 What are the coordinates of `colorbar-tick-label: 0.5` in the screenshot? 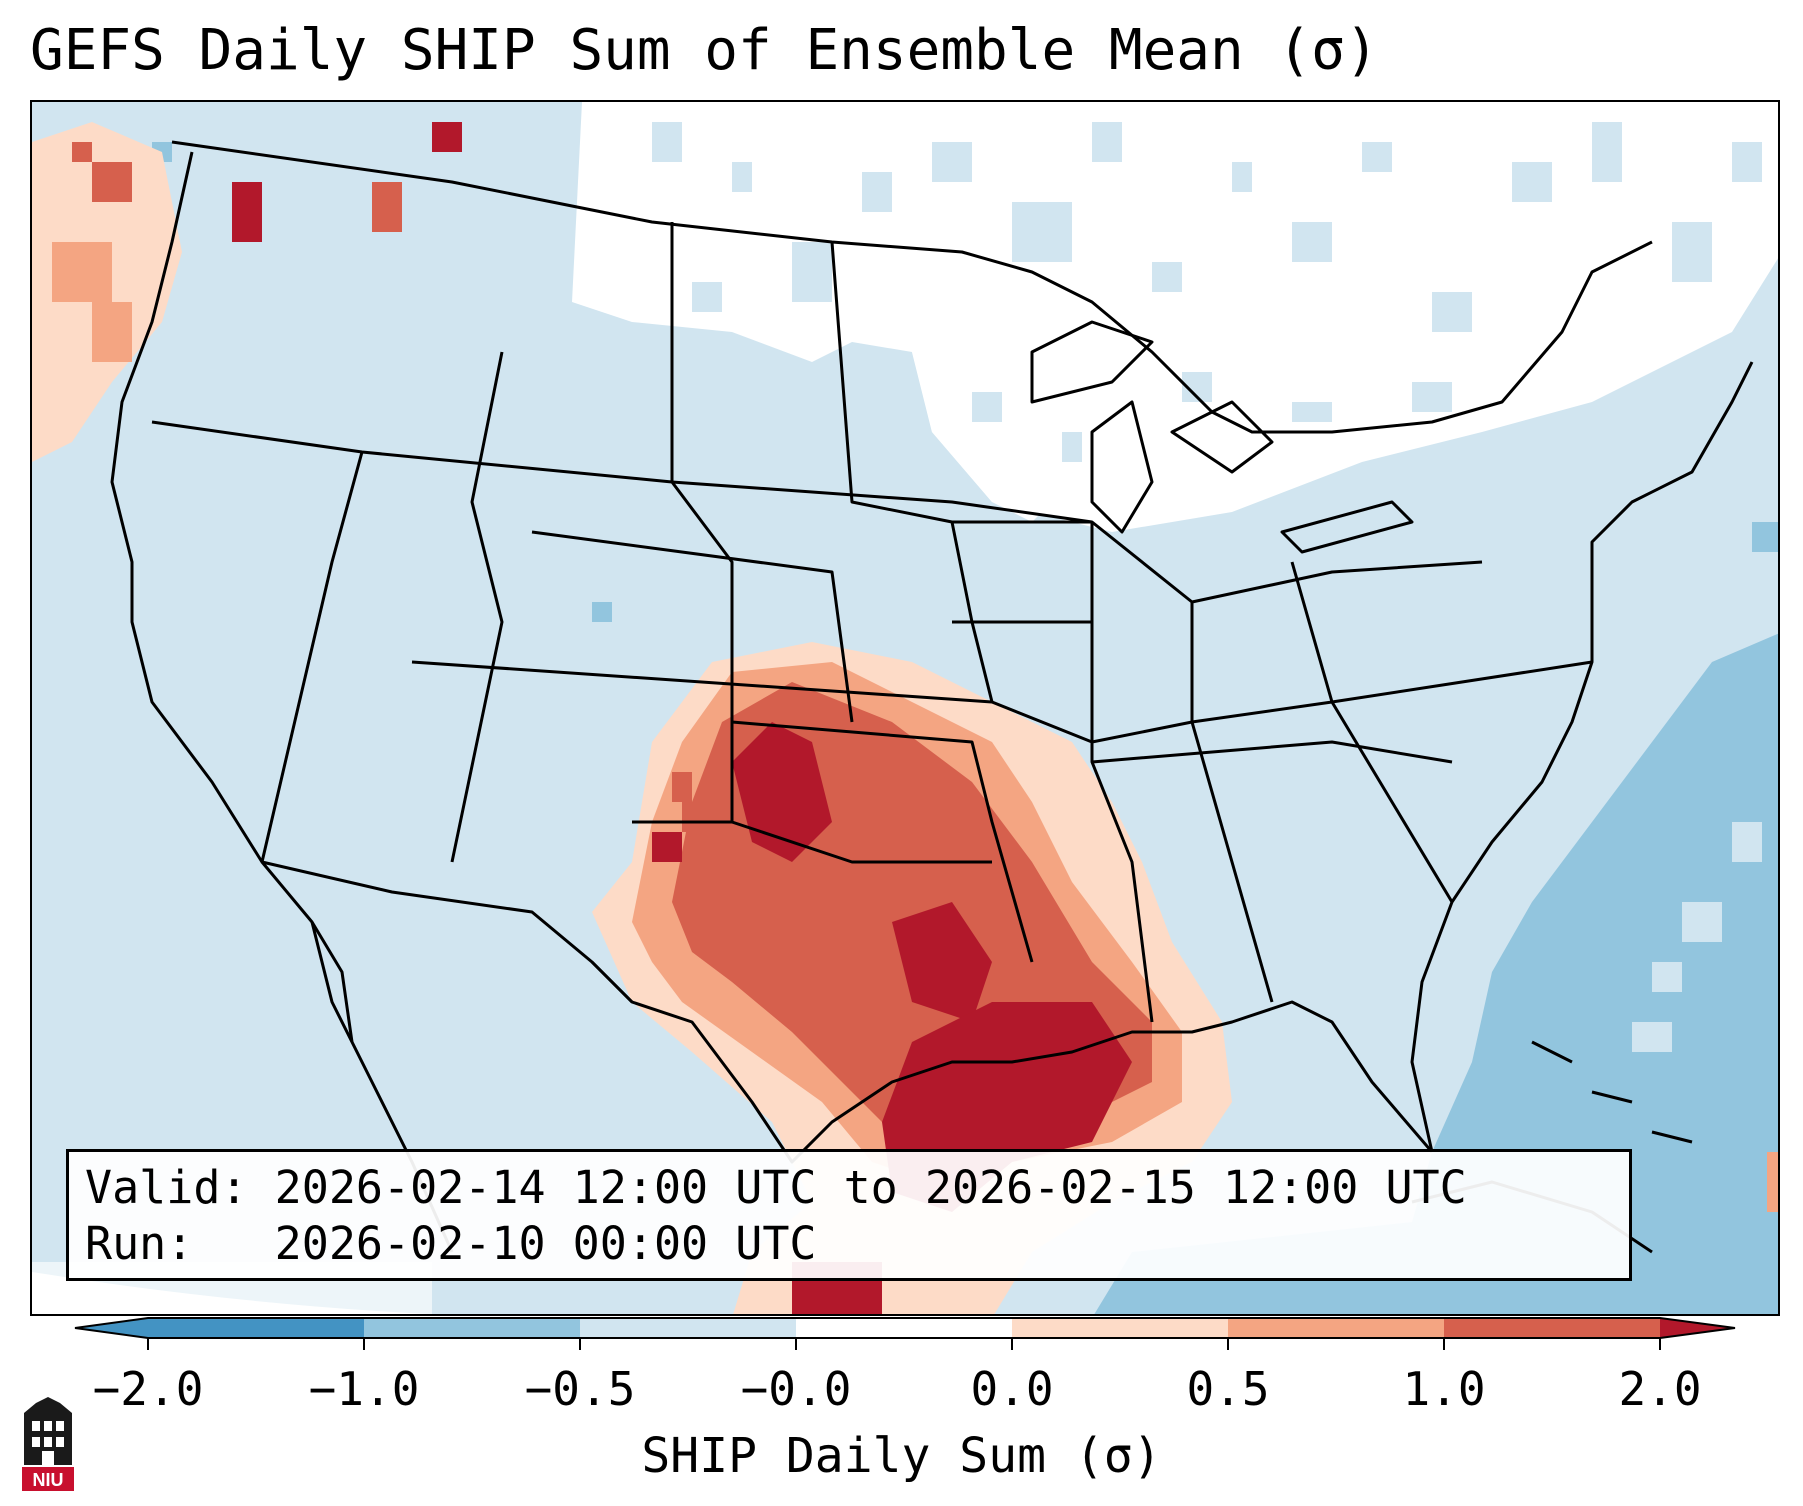 It's located at (1228, 1389).